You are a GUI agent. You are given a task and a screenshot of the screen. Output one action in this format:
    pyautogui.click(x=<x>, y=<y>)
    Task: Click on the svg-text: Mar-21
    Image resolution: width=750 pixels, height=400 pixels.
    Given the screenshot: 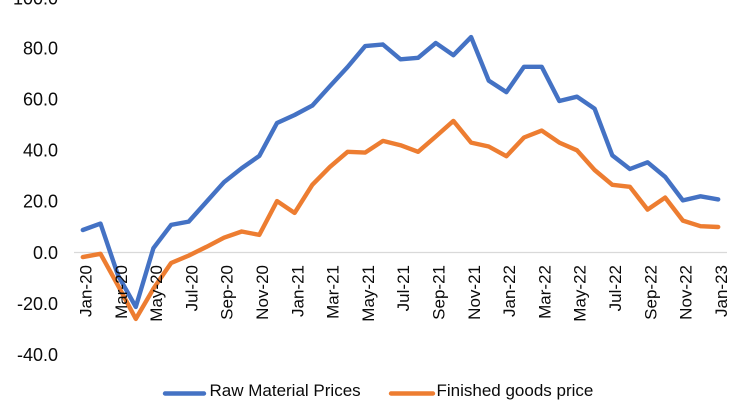 What is the action you would take?
    pyautogui.click(x=333, y=292)
    